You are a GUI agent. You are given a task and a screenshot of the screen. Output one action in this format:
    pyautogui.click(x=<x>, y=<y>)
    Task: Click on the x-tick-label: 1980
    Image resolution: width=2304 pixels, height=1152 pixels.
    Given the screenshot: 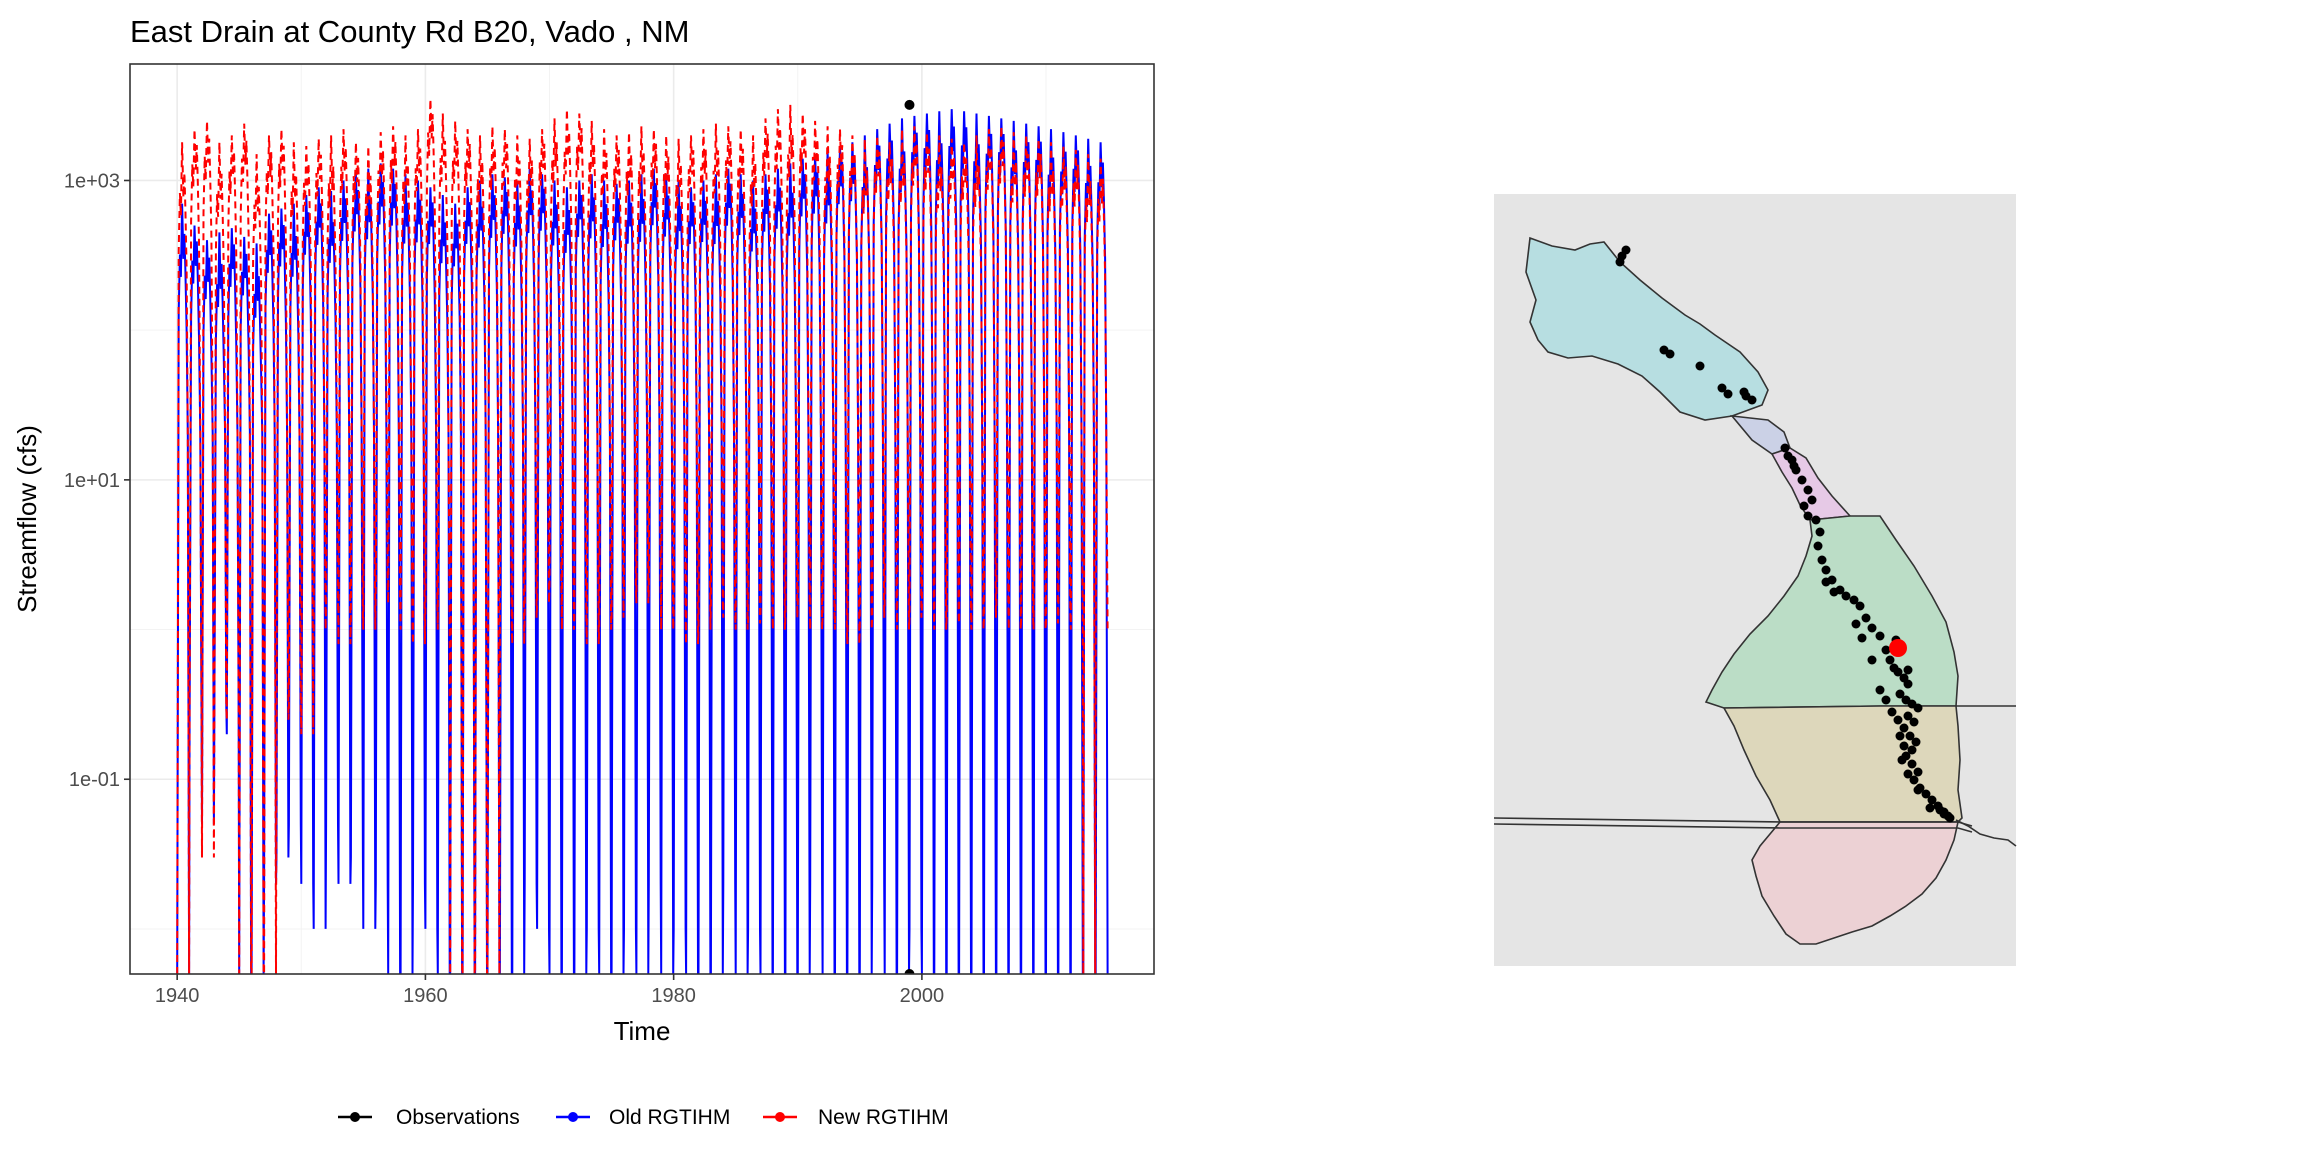 What is the action you would take?
    pyautogui.click(x=673, y=996)
    